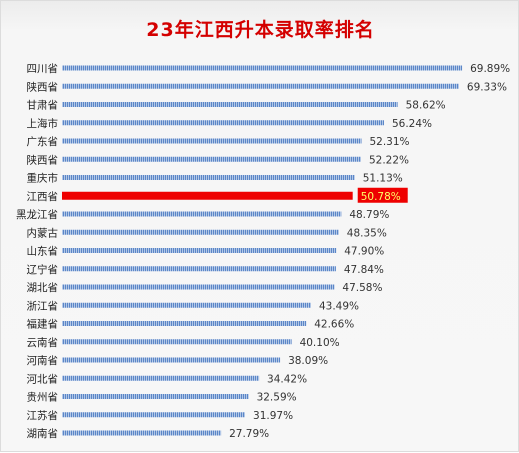 The height and width of the screenshot is (453, 519). I want to click on highlight-bar, so click(207, 195).